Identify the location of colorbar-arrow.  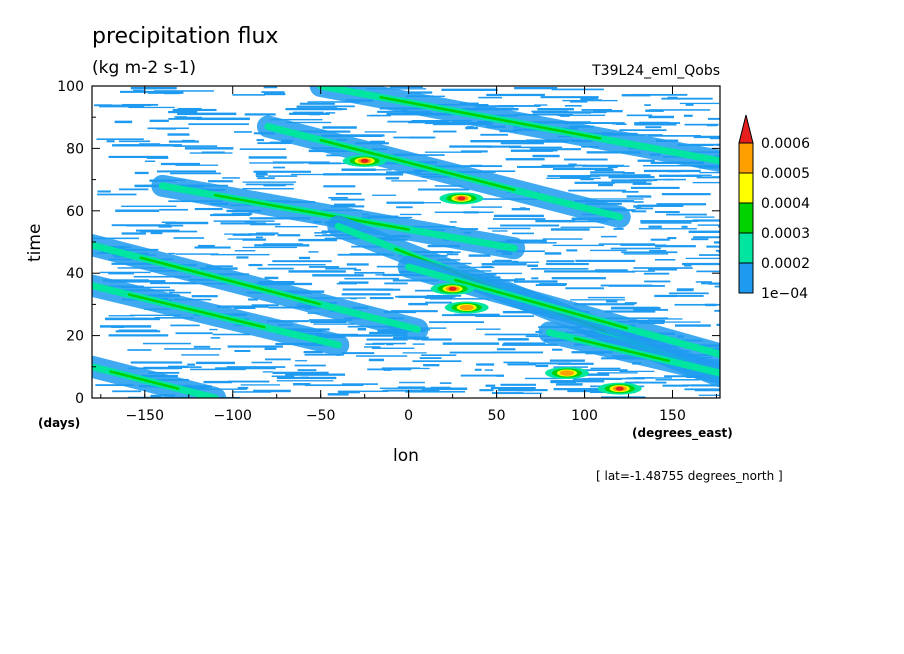
(746, 129).